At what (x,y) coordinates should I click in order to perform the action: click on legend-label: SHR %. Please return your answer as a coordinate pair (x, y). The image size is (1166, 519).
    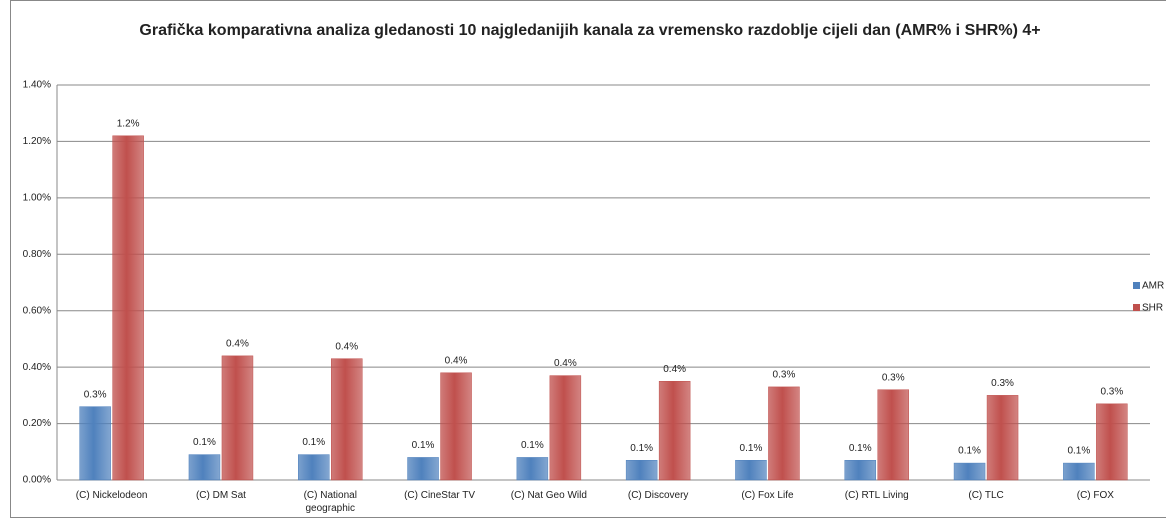
    Looking at the image, I should click on (1154, 308).